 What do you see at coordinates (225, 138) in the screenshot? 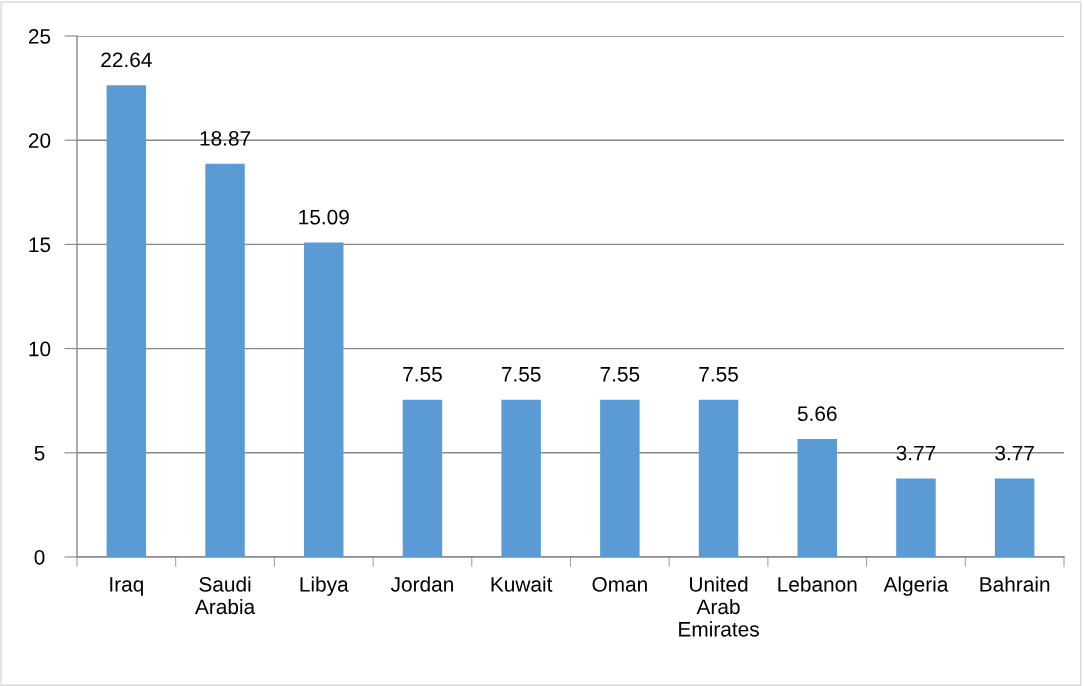
I see `data-label: 18.87` at bounding box center [225, 138].